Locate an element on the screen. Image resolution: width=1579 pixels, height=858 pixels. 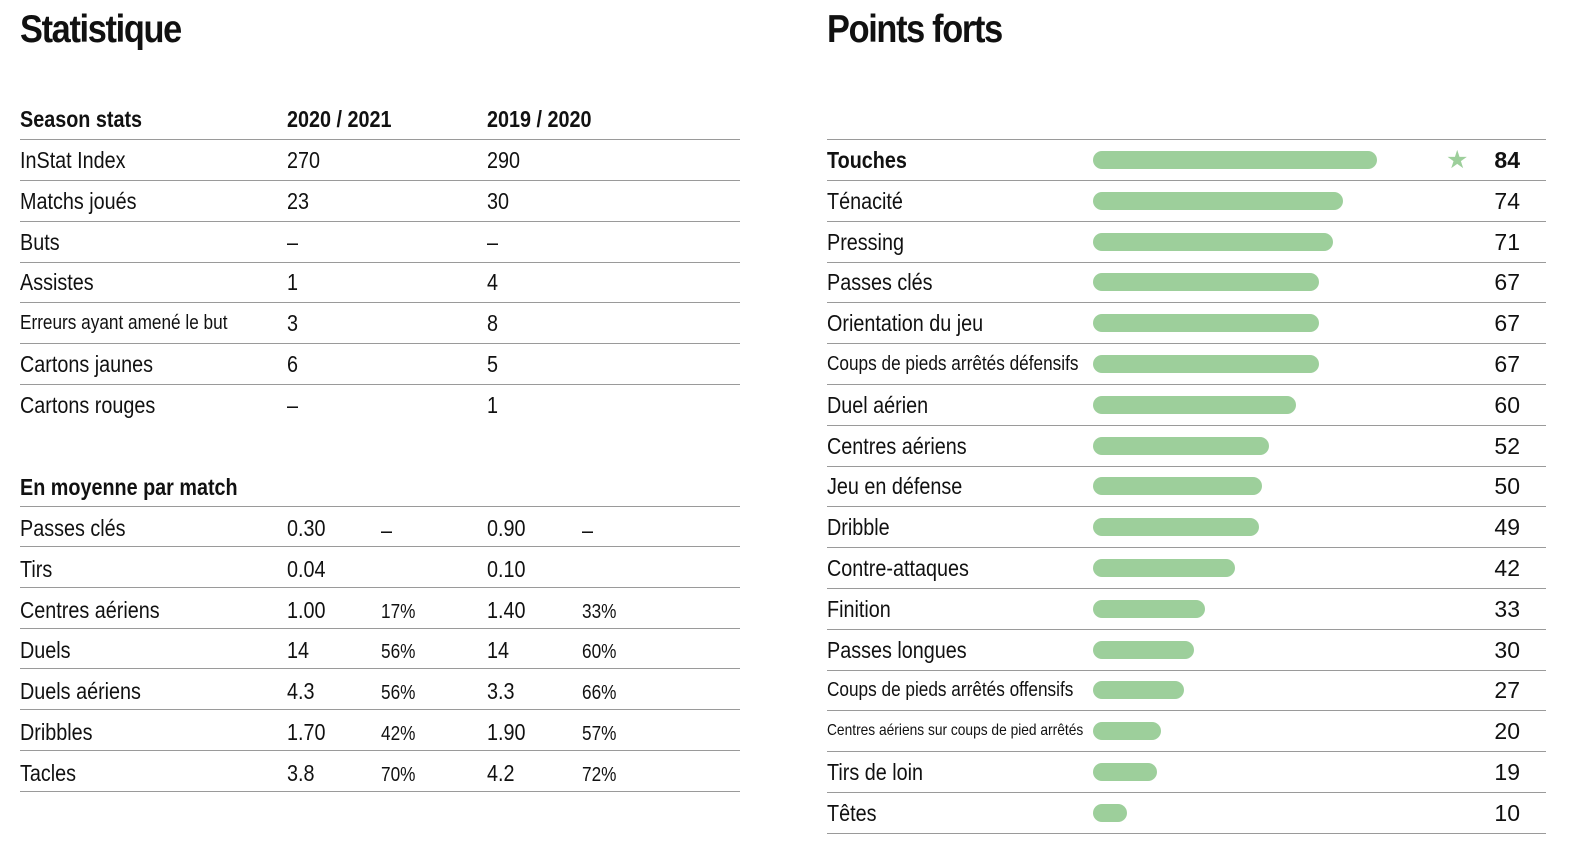
stat-label: Cartons rouges is located at coordinates (88, 404).